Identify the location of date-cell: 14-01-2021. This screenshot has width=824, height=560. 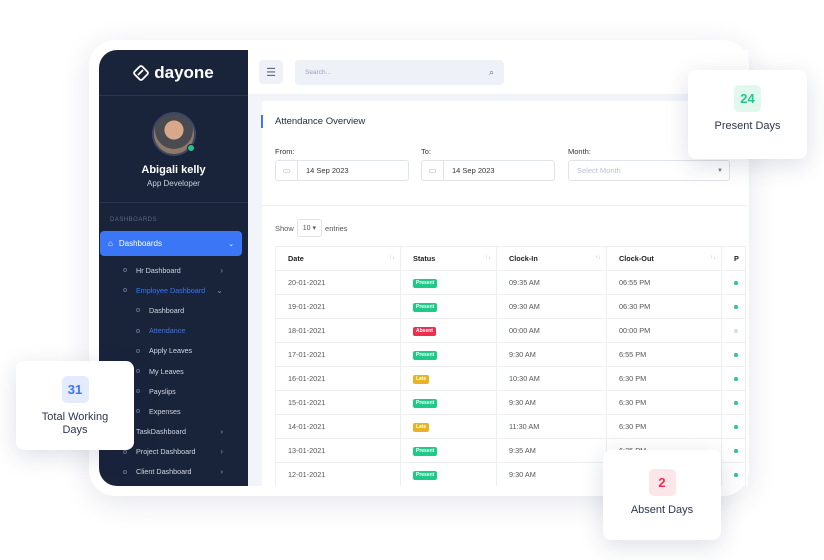
(338, 426).